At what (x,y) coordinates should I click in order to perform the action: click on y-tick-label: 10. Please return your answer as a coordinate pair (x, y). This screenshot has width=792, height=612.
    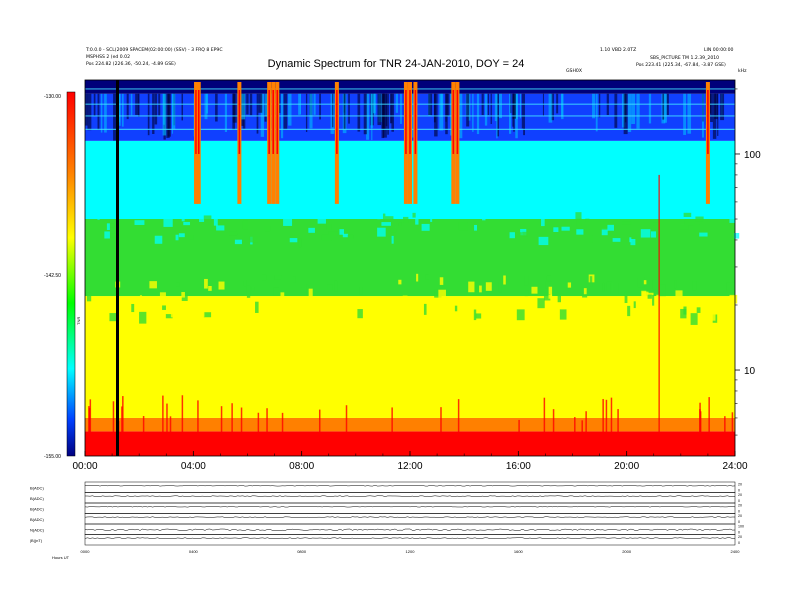
    Looking at the image, I should click on (750, 371).